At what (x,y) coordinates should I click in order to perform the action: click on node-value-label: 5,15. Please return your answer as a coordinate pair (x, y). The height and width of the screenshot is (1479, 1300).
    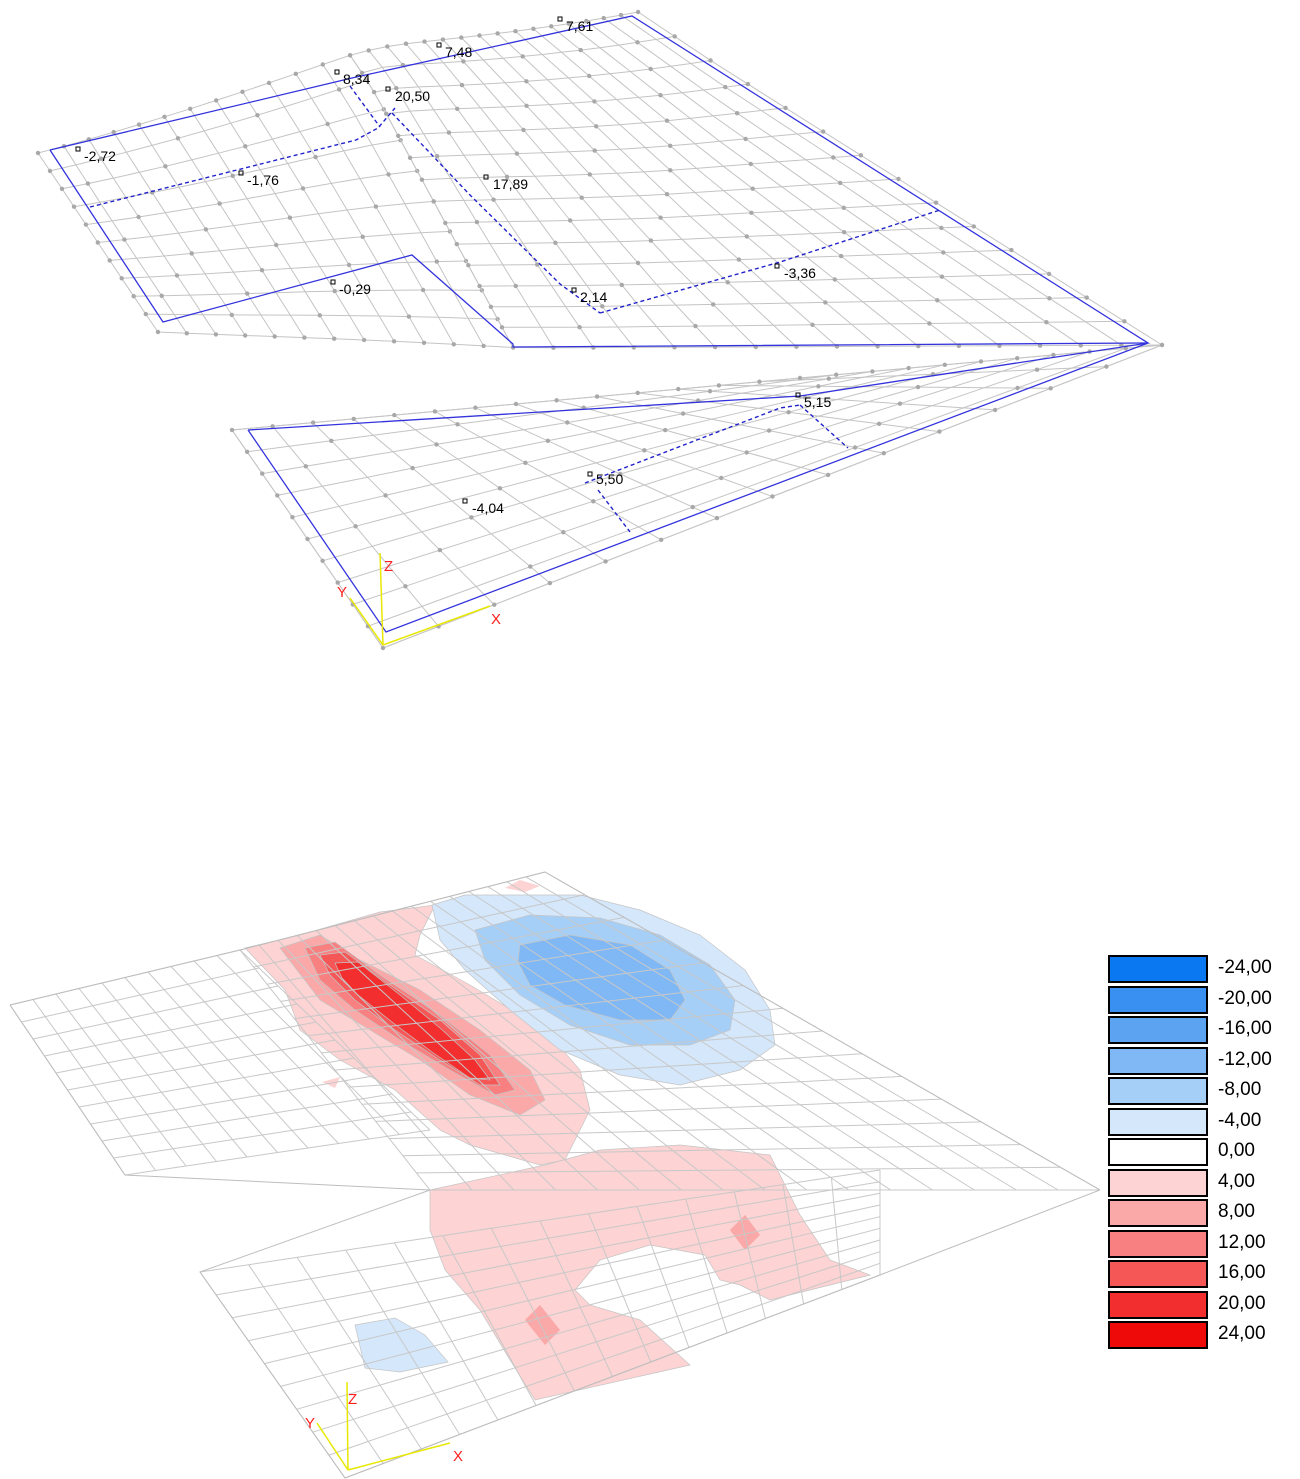
    Looking at the image, I should click on (813, 401).